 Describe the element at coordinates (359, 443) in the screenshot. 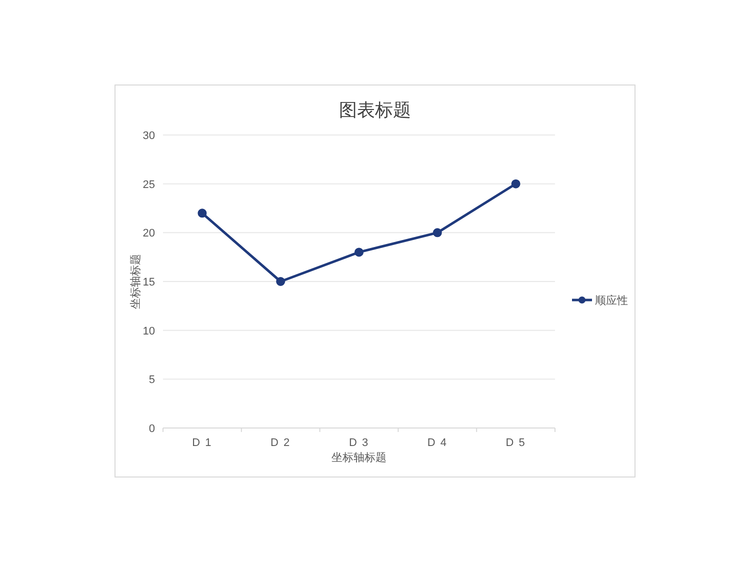

I see `x-tick-label: D 3` at that location.